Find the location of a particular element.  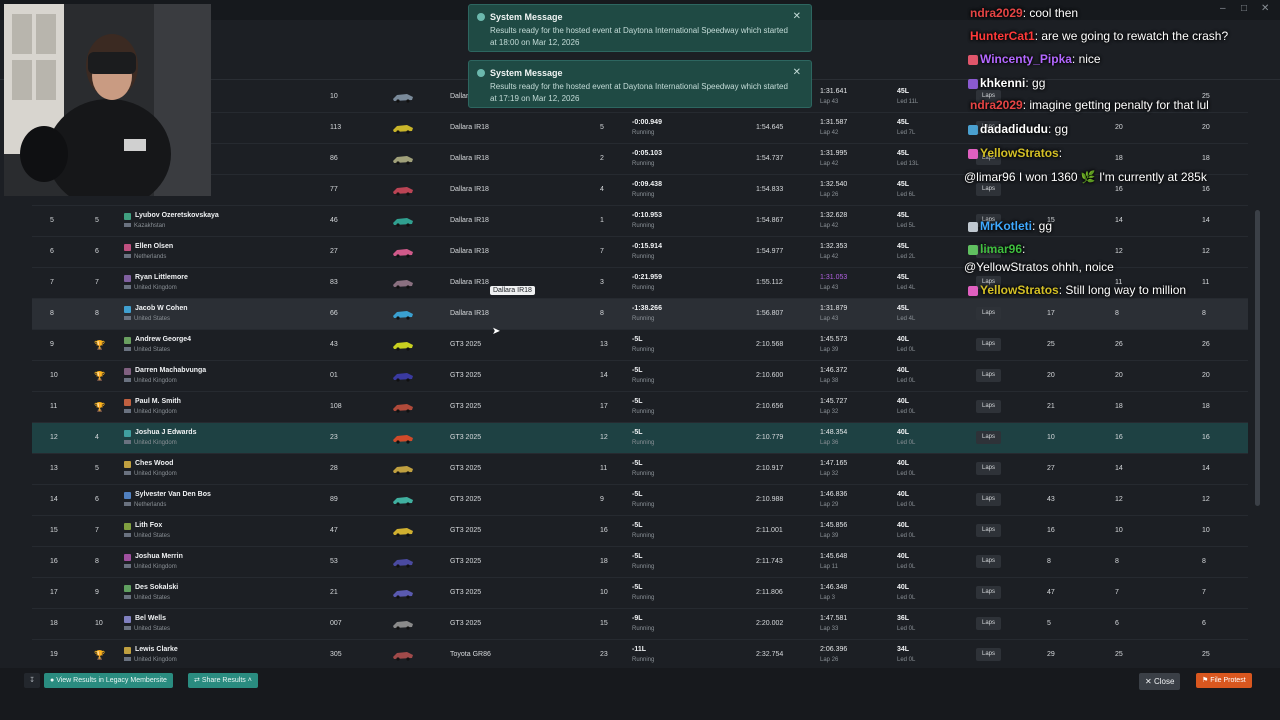

driver-name: Joshua J Edwards is located at coordinates (166, 432).